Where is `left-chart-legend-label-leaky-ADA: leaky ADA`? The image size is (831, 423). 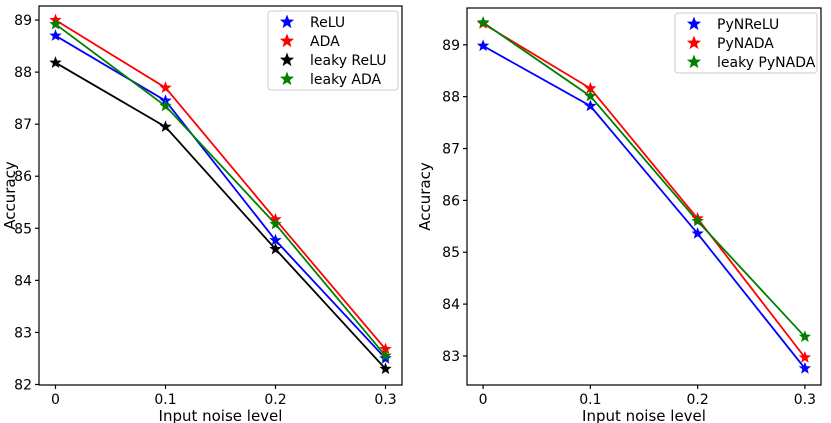
left-chart-legend-label-leaky-ADA: leaky ADA is located at coordinates (346, 80).